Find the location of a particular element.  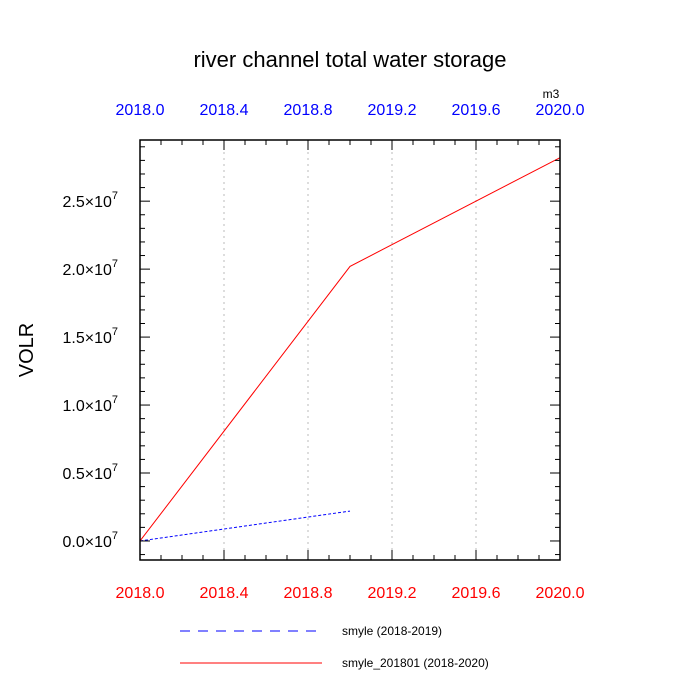

chart-title: river channel total water storage is located at coordinates (349, 59).